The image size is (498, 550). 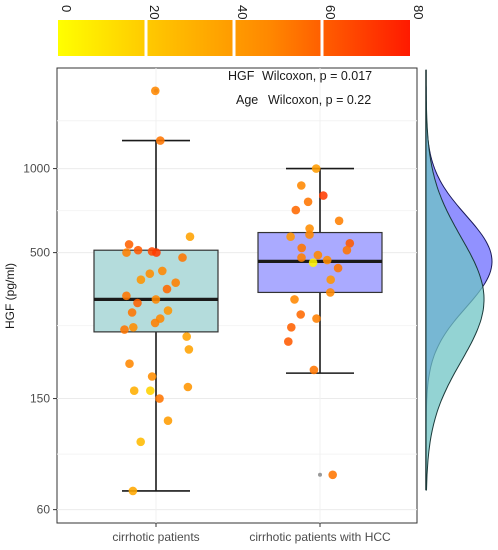 I want to click on y-tick-label: 1000, so click(x=36, y=169).